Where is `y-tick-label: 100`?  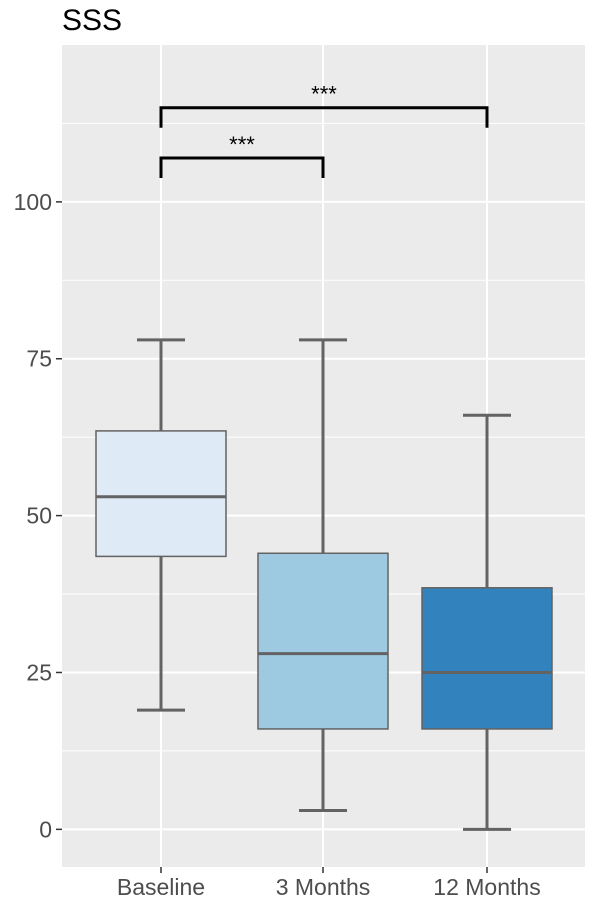
y-tick-label: 100 is located at coordinates (33, 202).